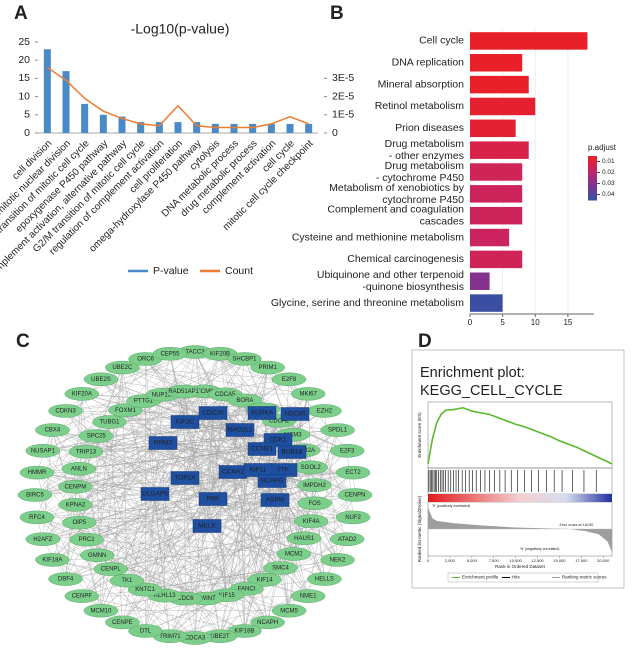 This screenshot has width=632, height=651. Describe the element at coordinates (262, 449) in the screenshot. I see `hub-label: CCNB1` at that location.